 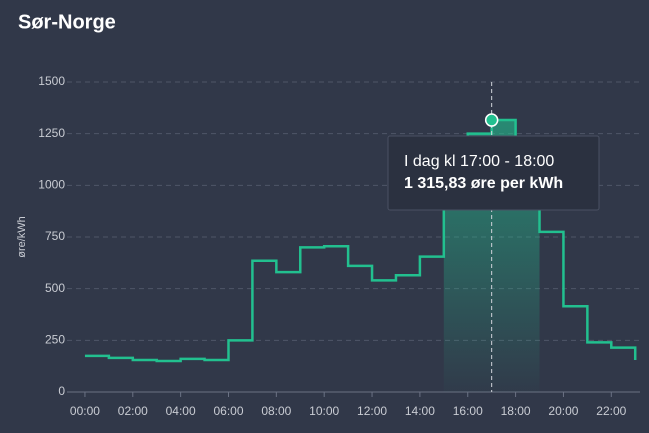 I want to click on x-tick-label: 04:00, so click(x=181, y=411).